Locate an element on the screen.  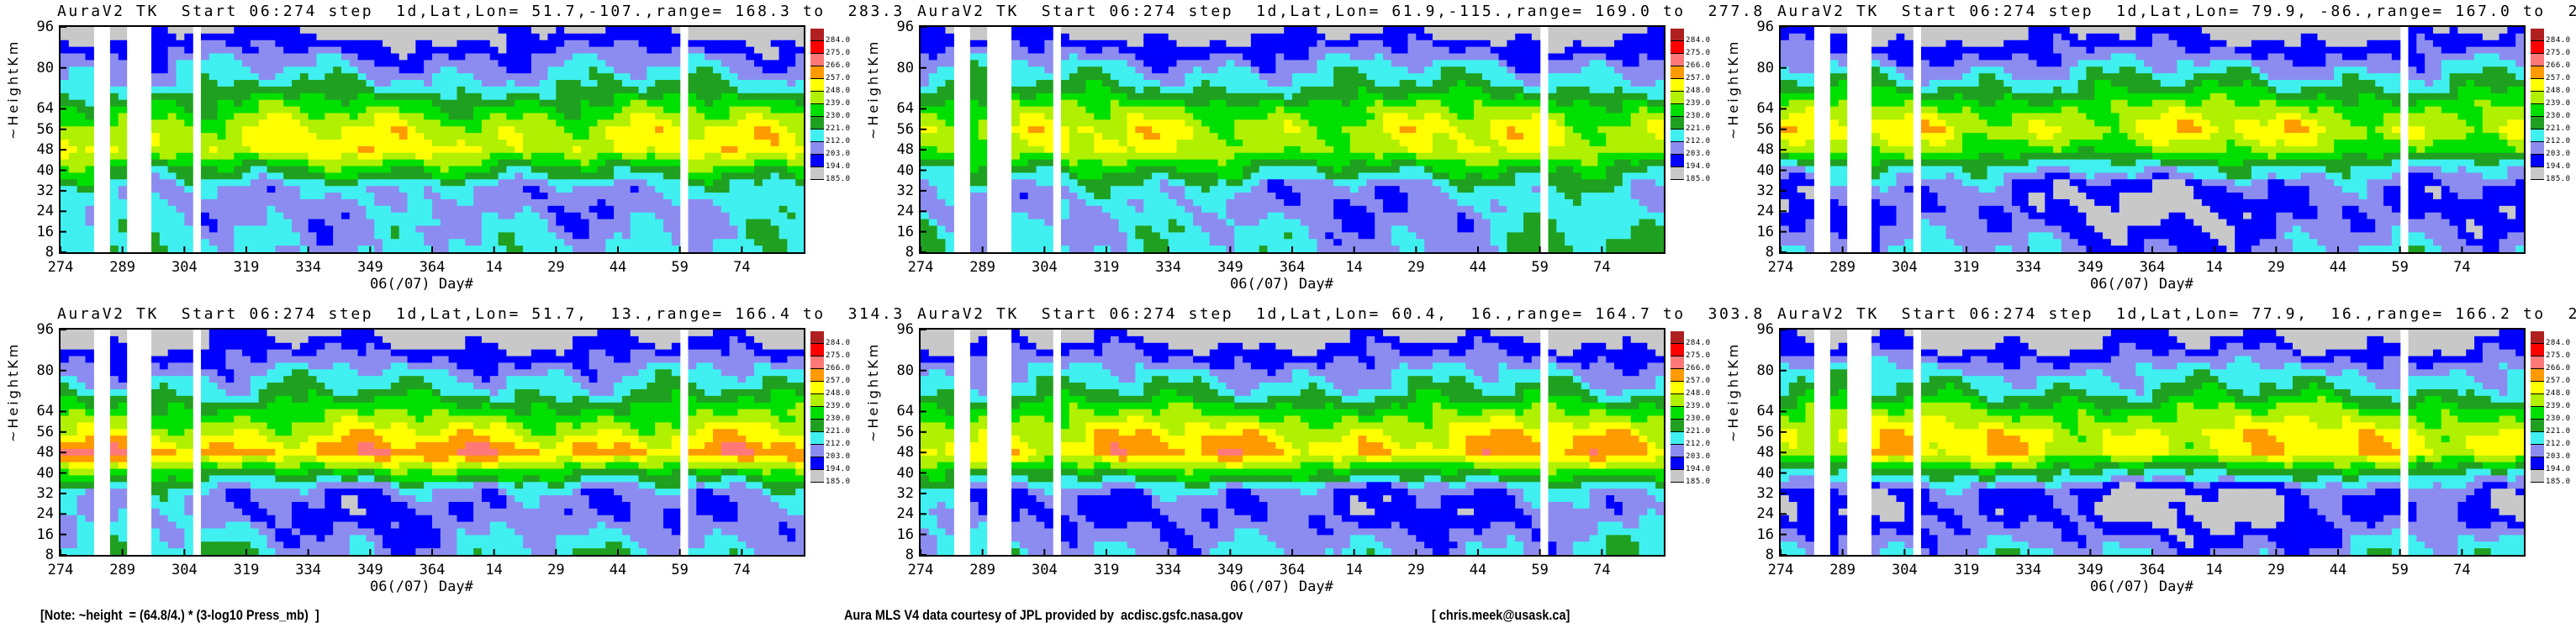
y-tick-label: 56 is located at coordinates (905, 129).